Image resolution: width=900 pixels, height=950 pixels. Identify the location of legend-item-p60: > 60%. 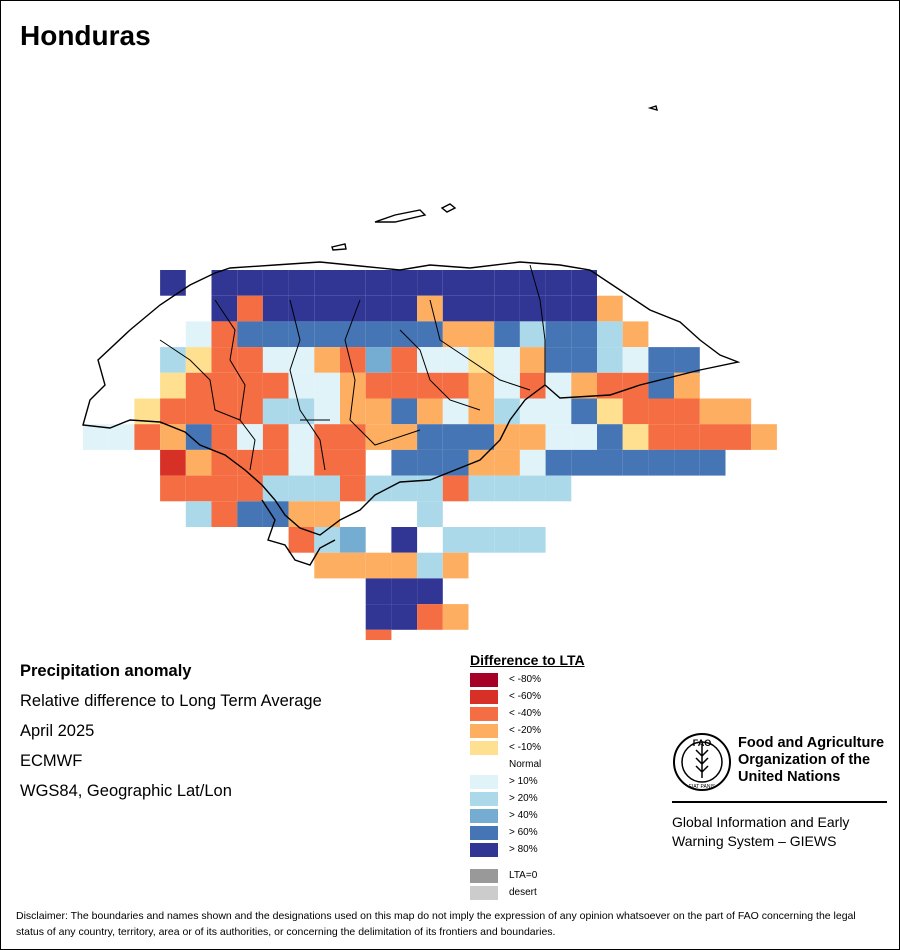
(527, 833).